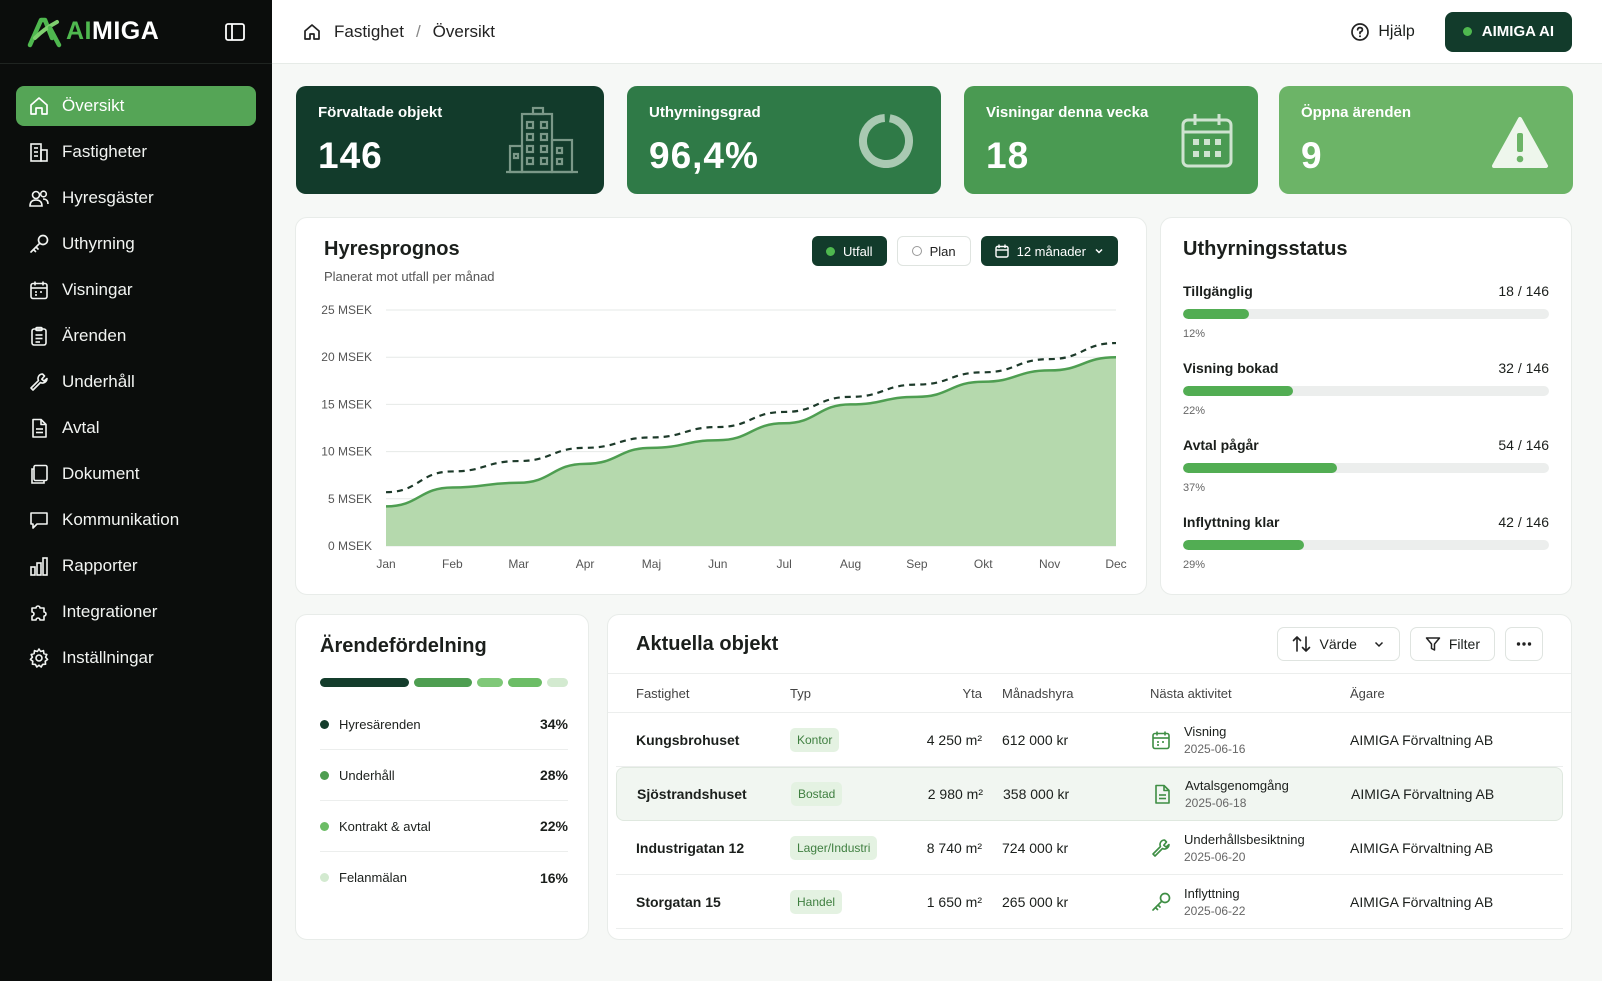  I want to click on sidebar-item-label: Översikt, so click(93, 105).